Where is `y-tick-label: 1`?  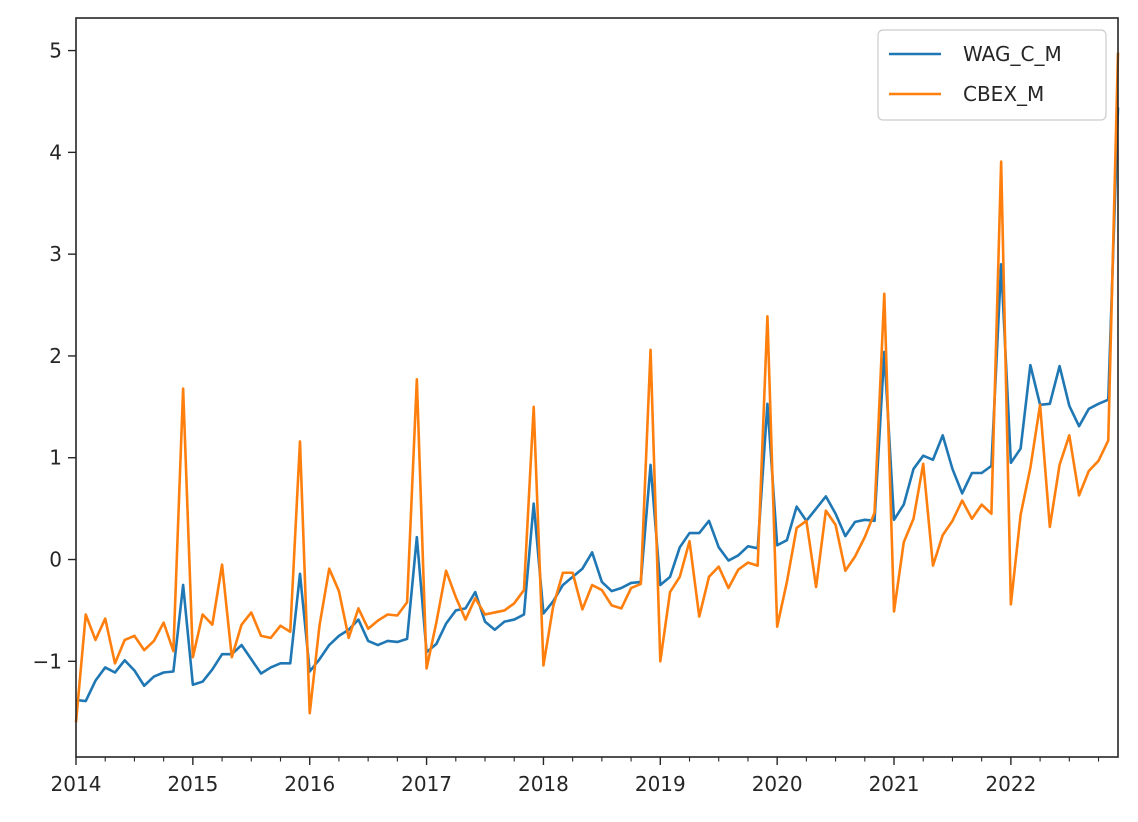
y-tick-label: 1 is located at coordinates (55, 458).